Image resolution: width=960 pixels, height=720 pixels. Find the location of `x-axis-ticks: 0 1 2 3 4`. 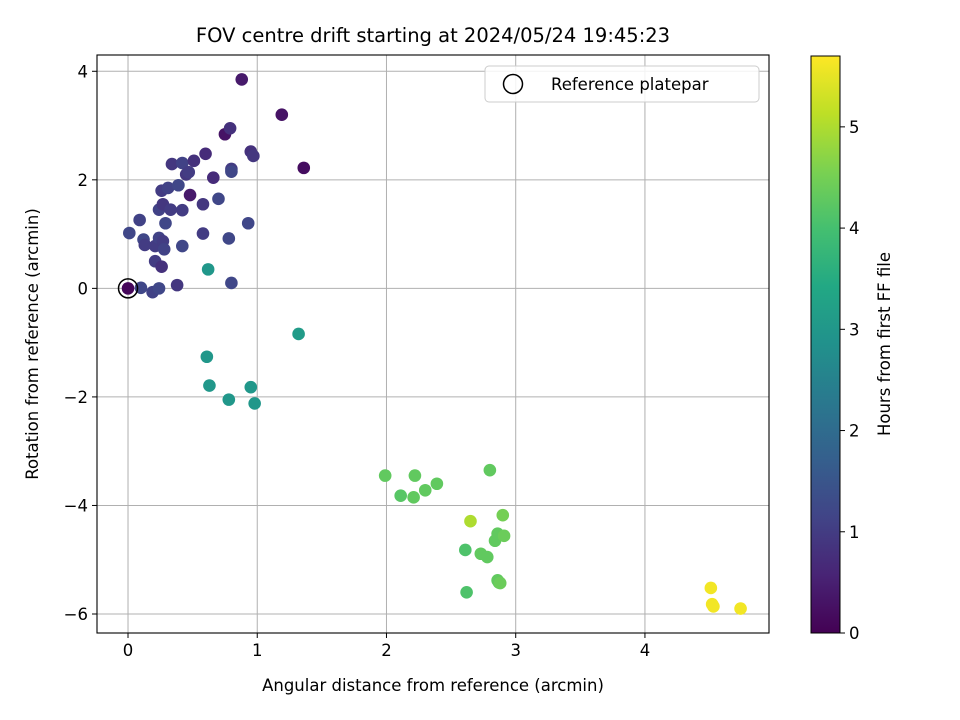

x-axis-ticks: 0 1 2 3 4 is located at coordinates (386, 646).